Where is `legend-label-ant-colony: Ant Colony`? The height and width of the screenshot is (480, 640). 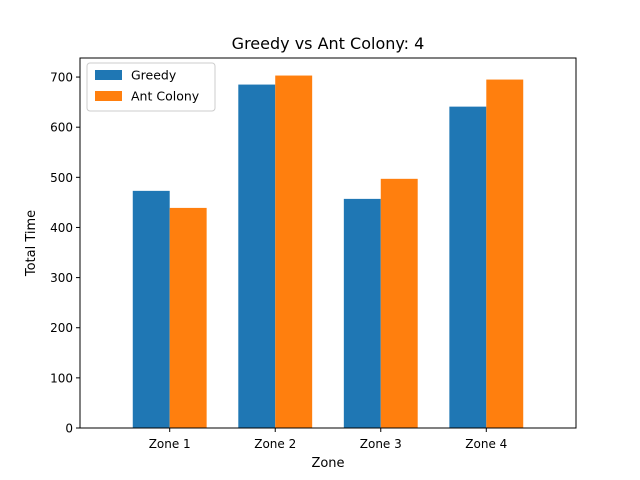 legend-label-ant-colony: Ant Colony is located at coordinates (165, 96).